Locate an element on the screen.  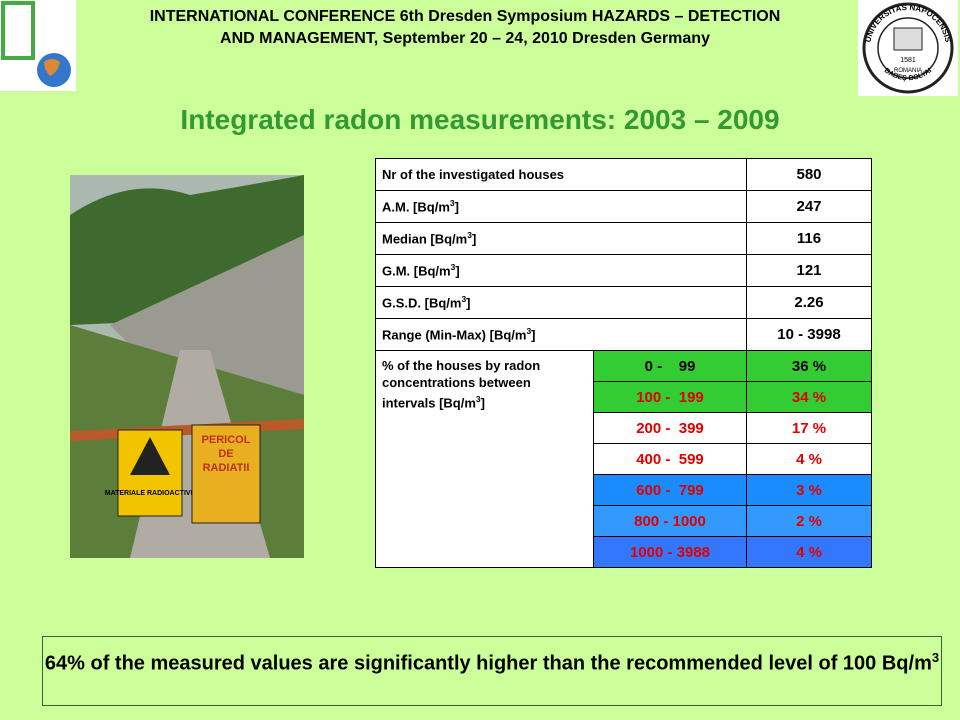
seal-country: ROMANIA is located at coordinates (908, 71).